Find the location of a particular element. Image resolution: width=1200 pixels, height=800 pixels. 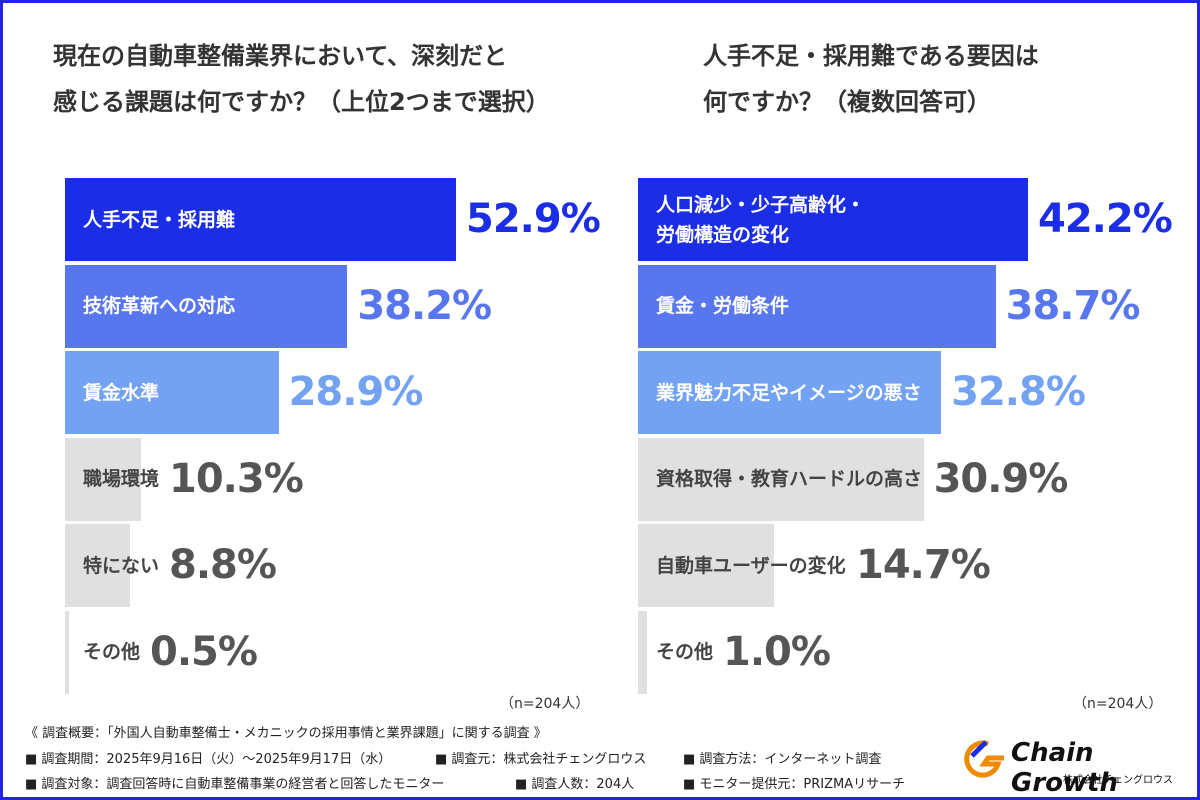

value-label: 10.3% is located at coordinates (236, 478).